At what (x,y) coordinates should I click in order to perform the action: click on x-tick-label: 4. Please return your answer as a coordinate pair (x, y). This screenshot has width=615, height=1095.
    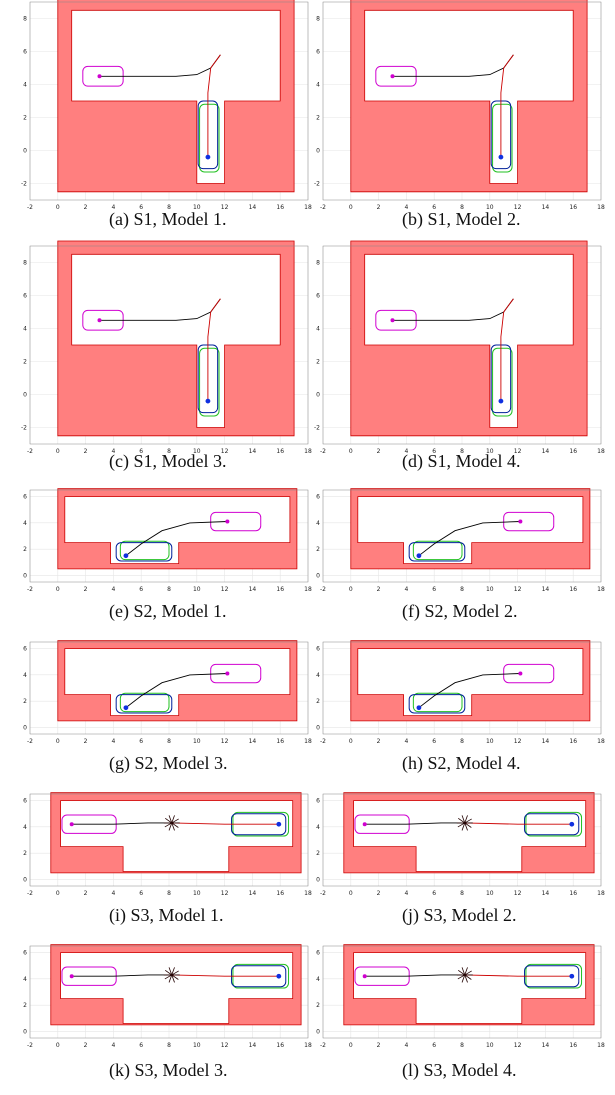
    Looking at the image, I should click on (113, 741).